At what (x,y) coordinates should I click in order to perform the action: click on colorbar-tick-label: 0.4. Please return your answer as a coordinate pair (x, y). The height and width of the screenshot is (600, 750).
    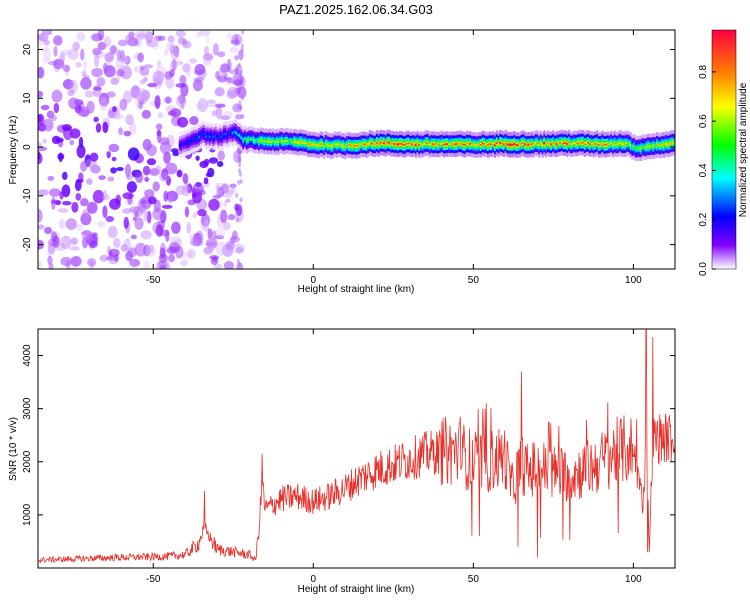
    Looking at the image, I should click on (703, 170).